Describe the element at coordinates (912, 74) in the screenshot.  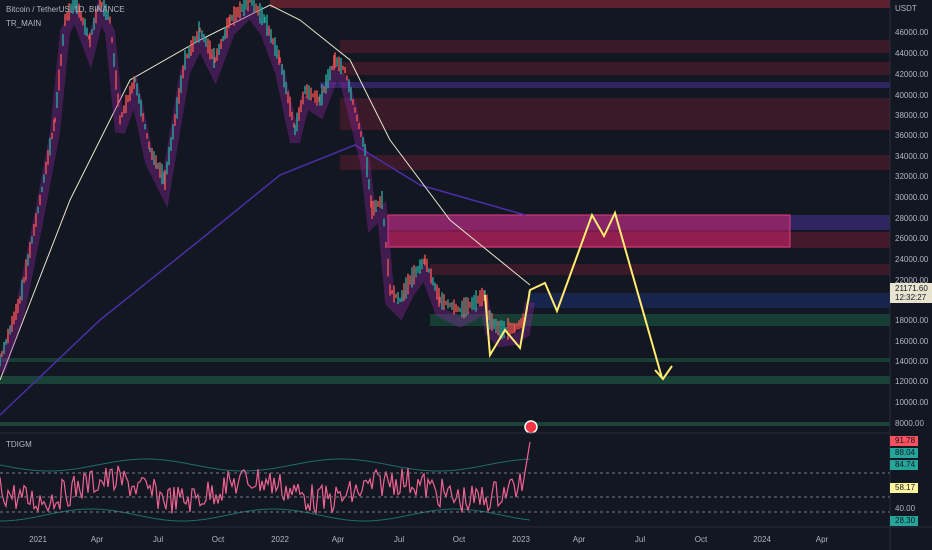
I see `price-label: 42000.00` at that location.